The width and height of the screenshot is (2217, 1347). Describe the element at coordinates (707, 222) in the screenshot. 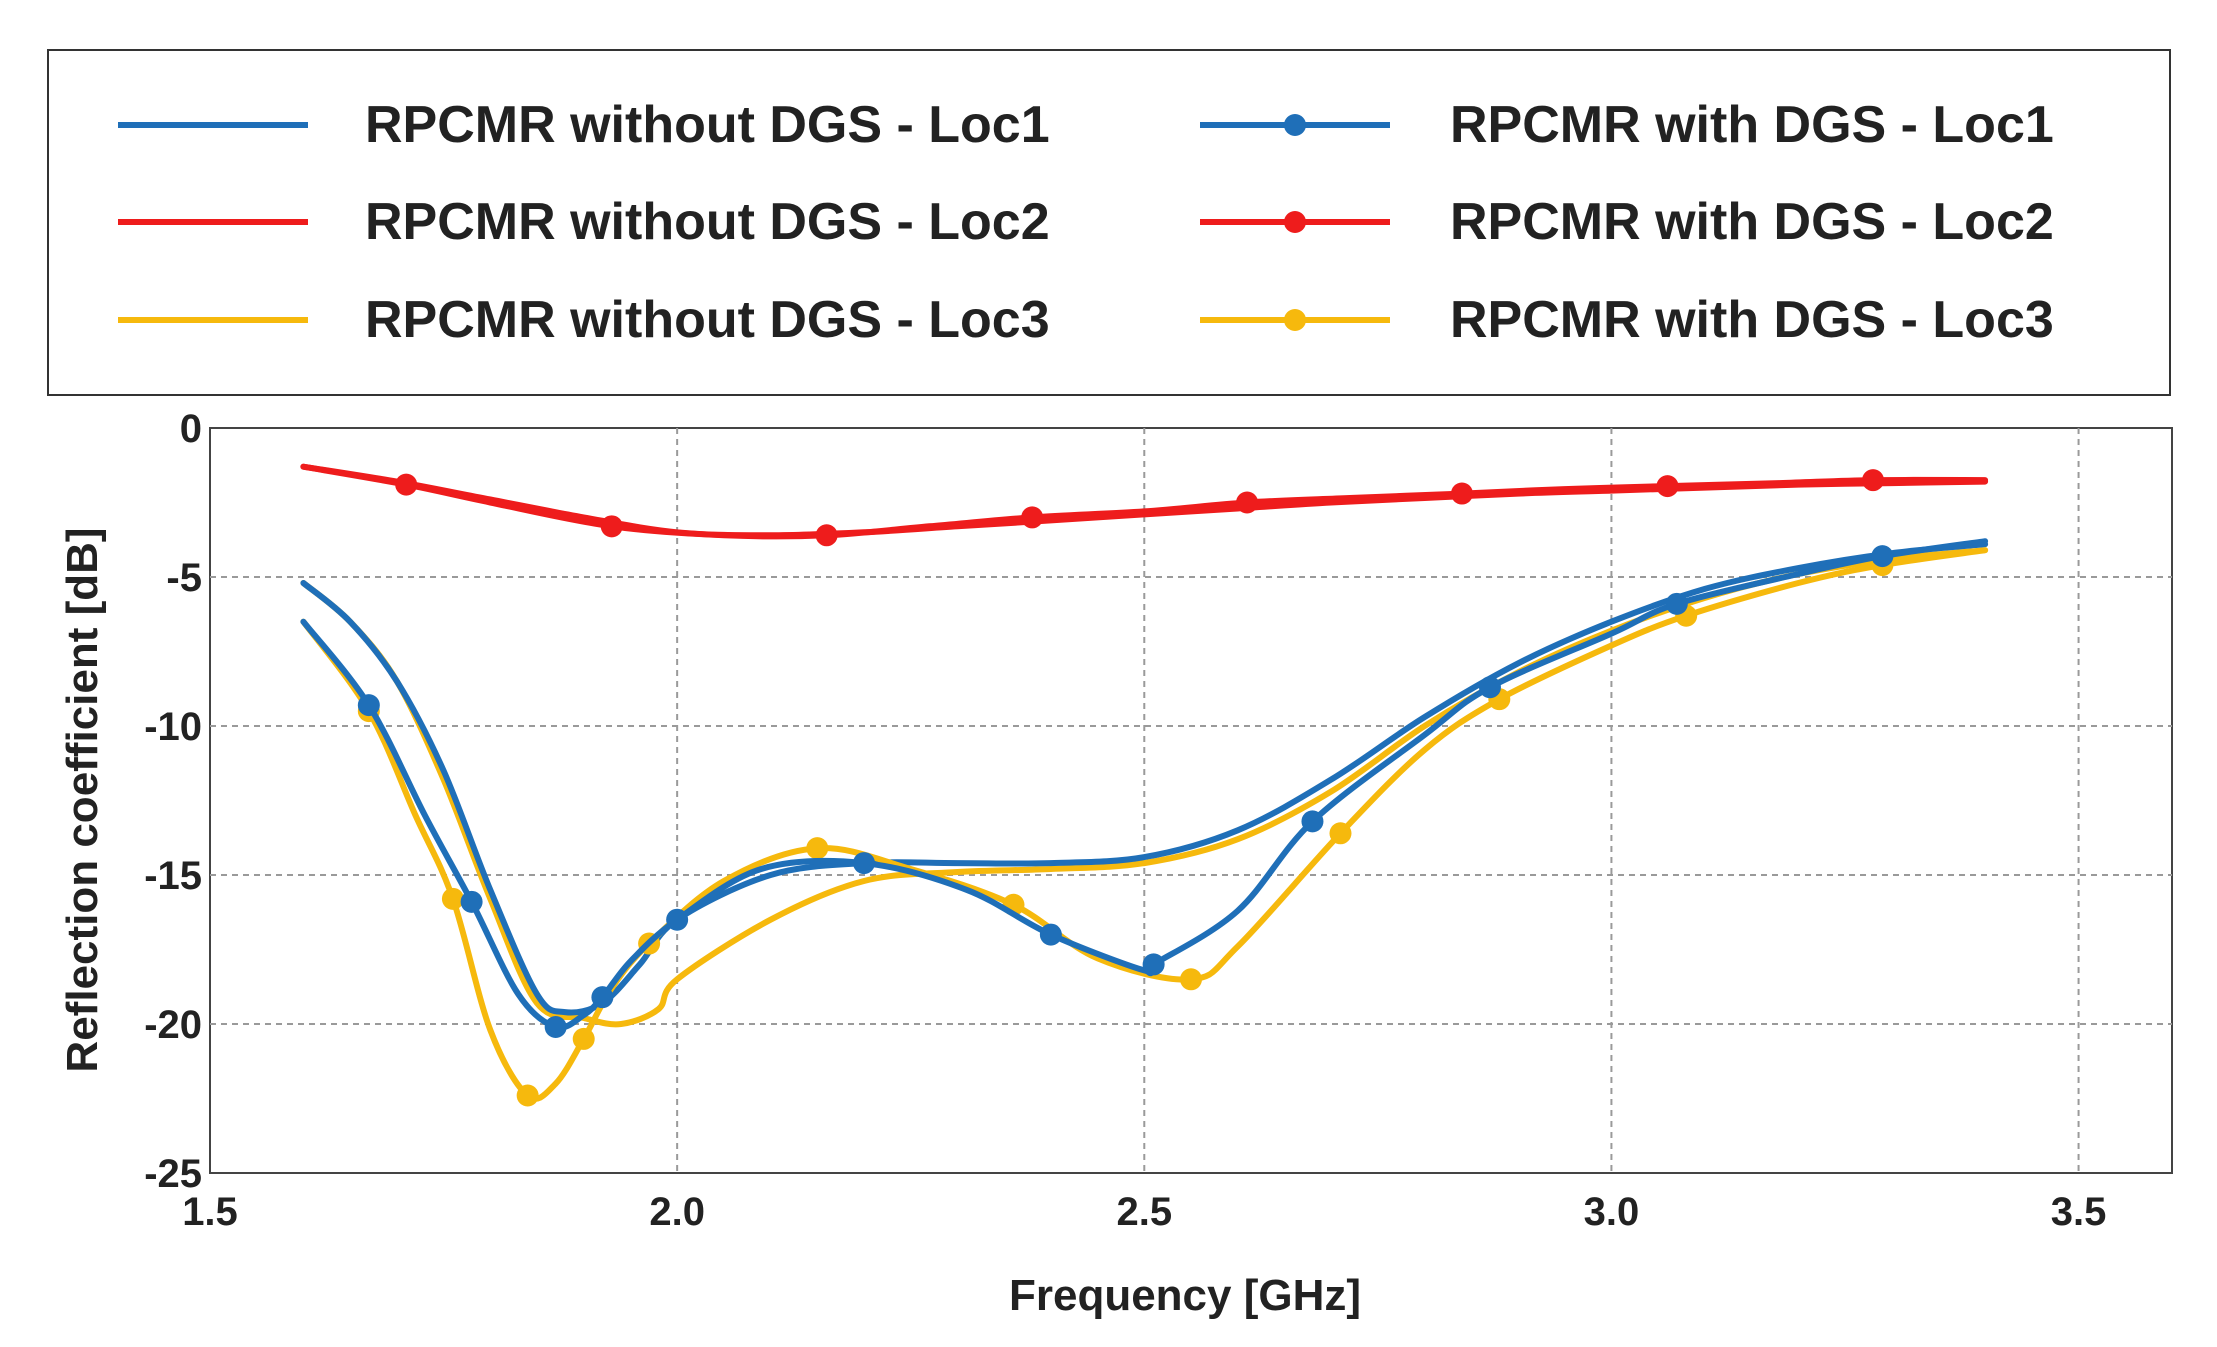

I see `legend-label: RPCMR without DGS - Loc2` at that location.